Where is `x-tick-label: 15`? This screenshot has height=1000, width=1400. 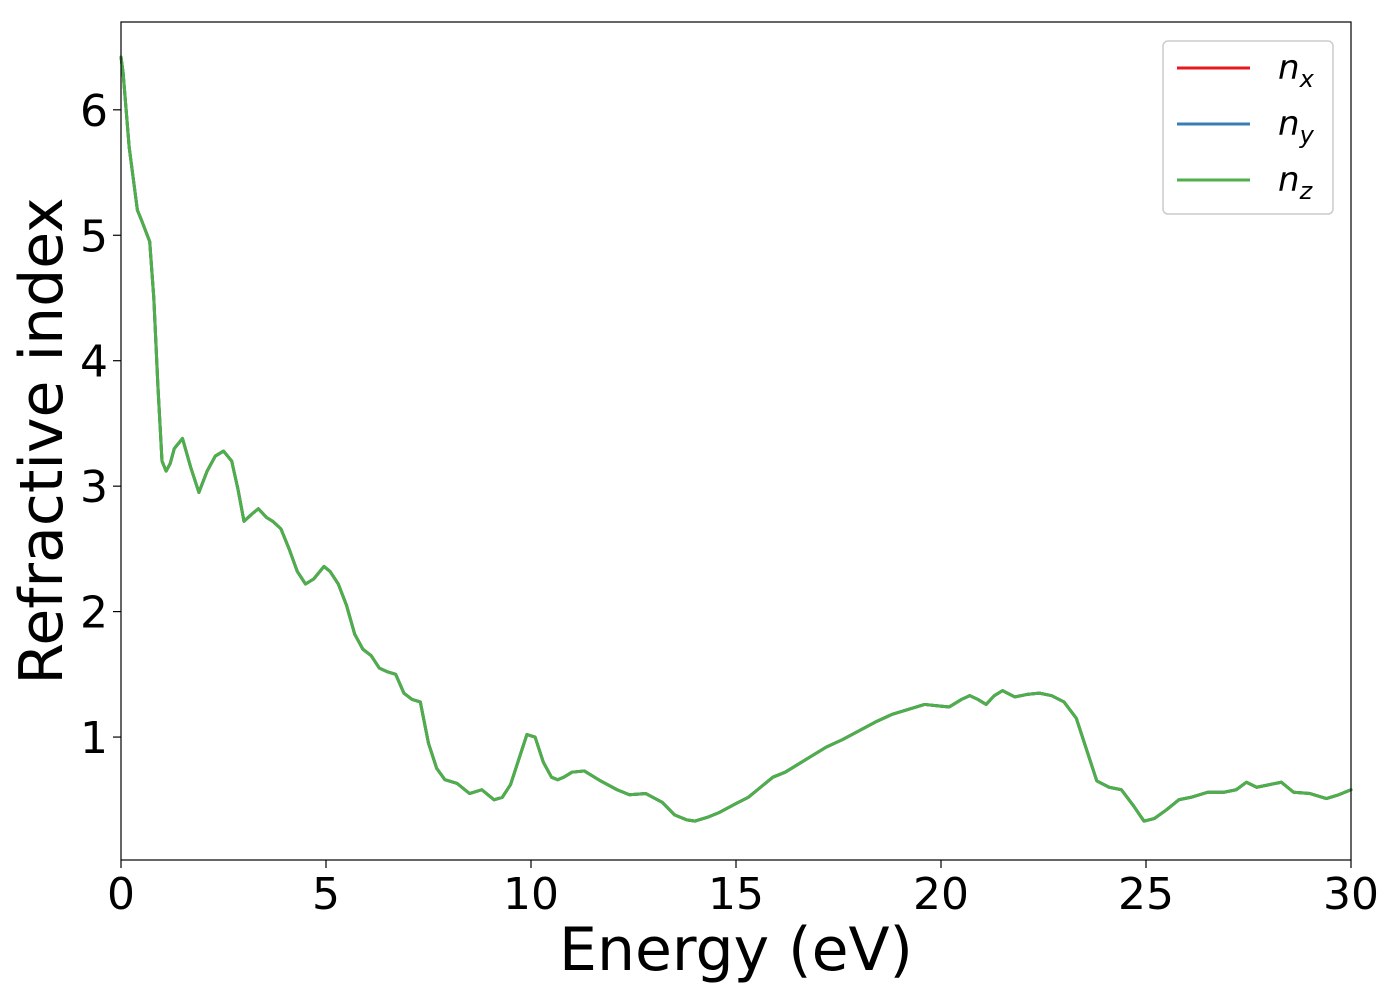 x-tick-label: 15 is located at coordinates (736, 894).